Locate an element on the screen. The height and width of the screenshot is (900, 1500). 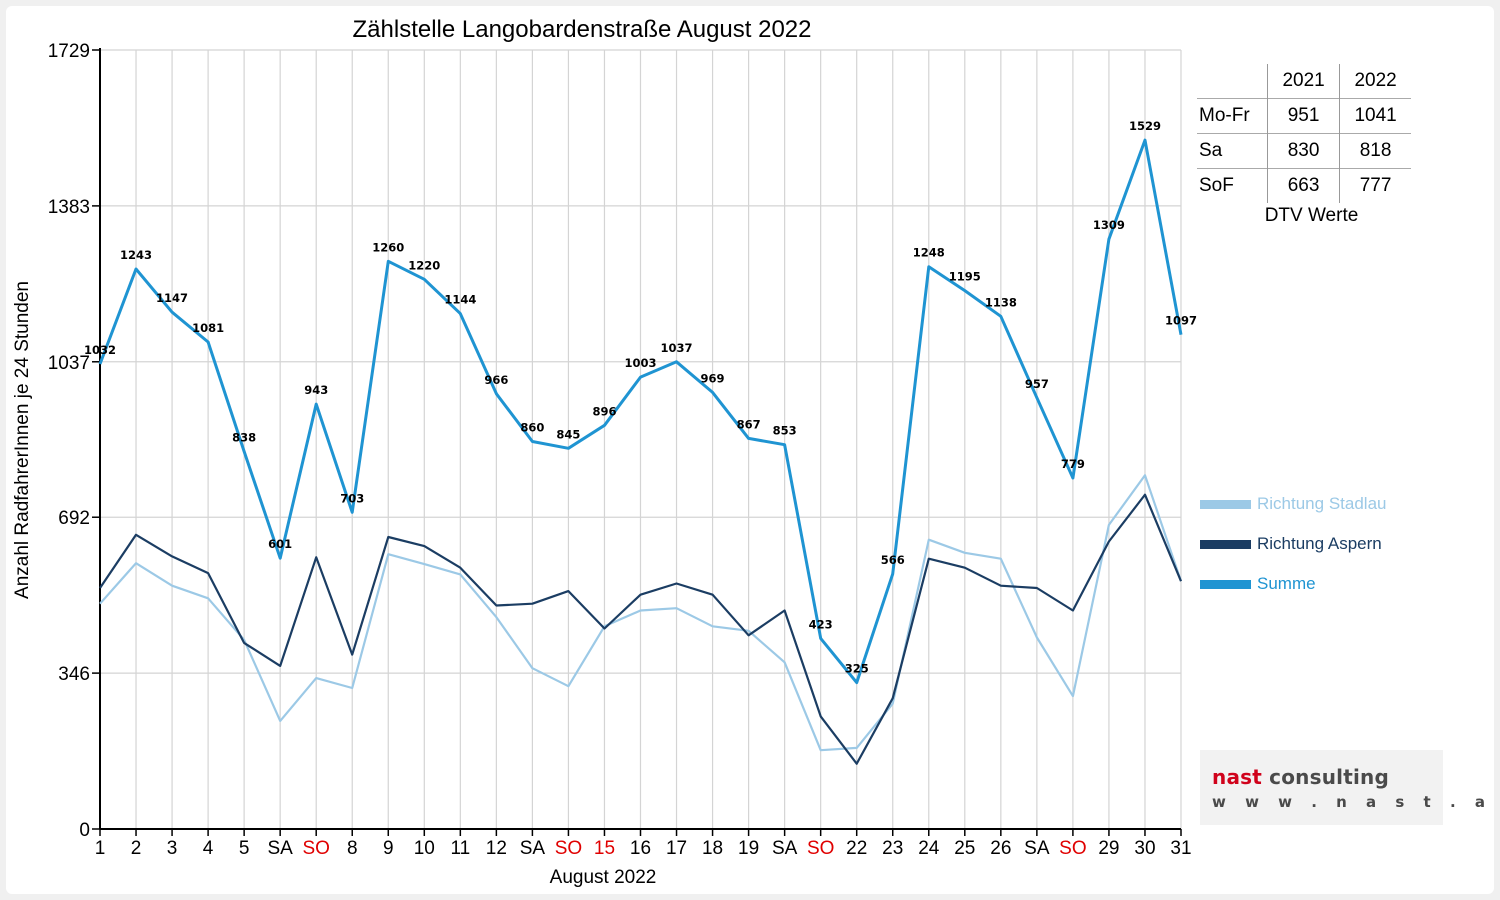
x-tick-label: 16 is located at coordinates (640, 848).